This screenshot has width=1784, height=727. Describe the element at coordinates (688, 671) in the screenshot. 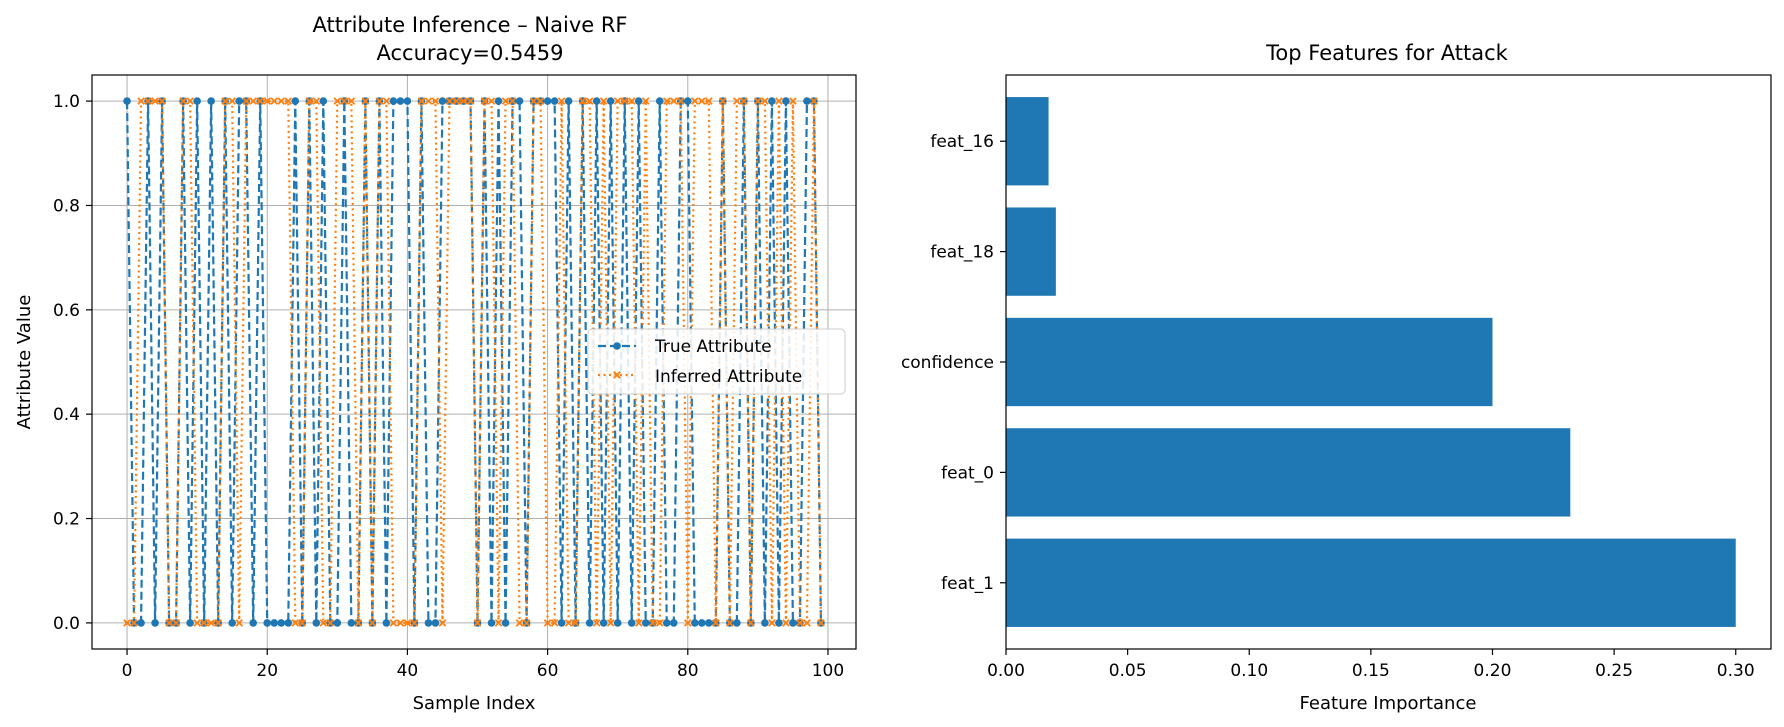

I see `left-x-tick-label: 80` at that location.